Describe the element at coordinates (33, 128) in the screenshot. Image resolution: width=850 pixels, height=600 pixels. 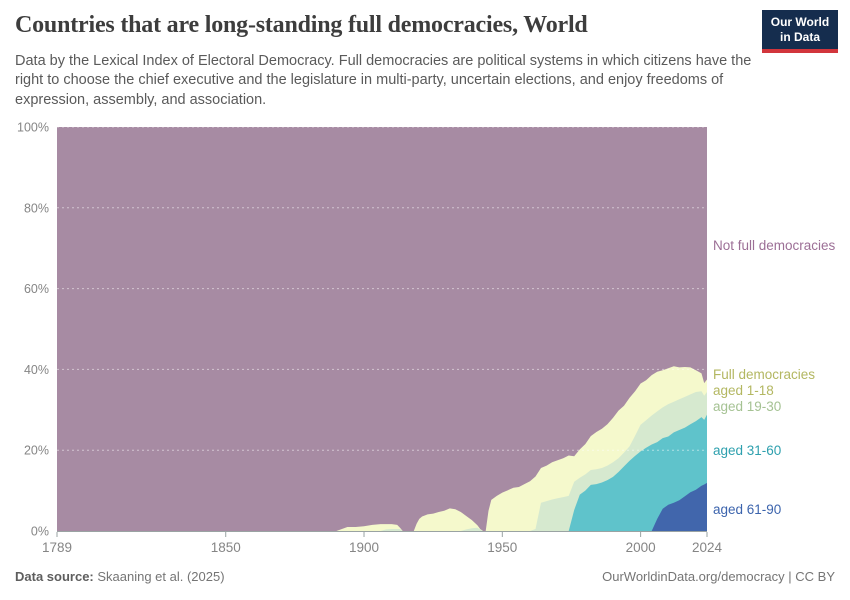
I see `y-tick-label: 100%` at that location.